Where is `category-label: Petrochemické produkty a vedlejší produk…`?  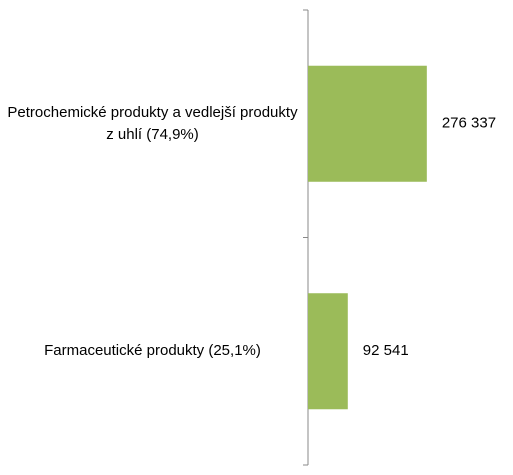 category-label: Petrochemické produkty a vedlejší produk… is located at coordinates (152, 123).